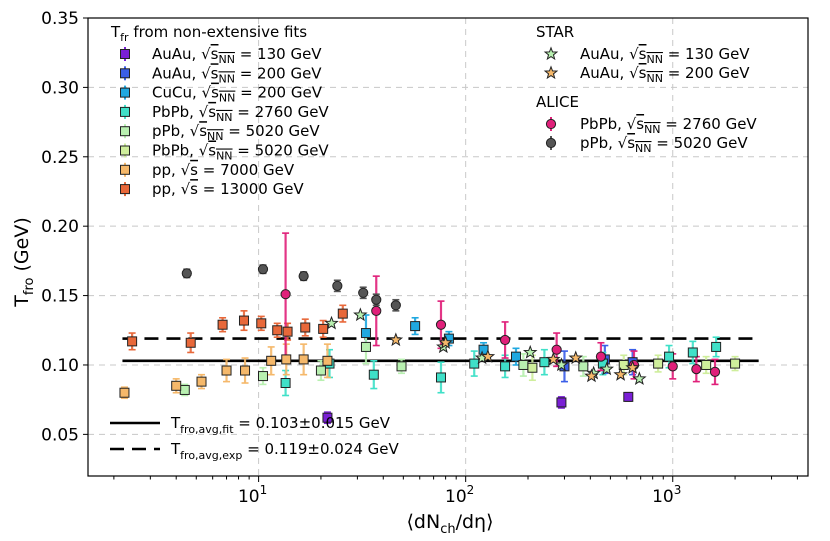  Describe the element at coordinates (285, 451) in the screenshot. I see `legend-exp-label: Tfro,avg,exp = 0.119±0.024 GeV` at that location.